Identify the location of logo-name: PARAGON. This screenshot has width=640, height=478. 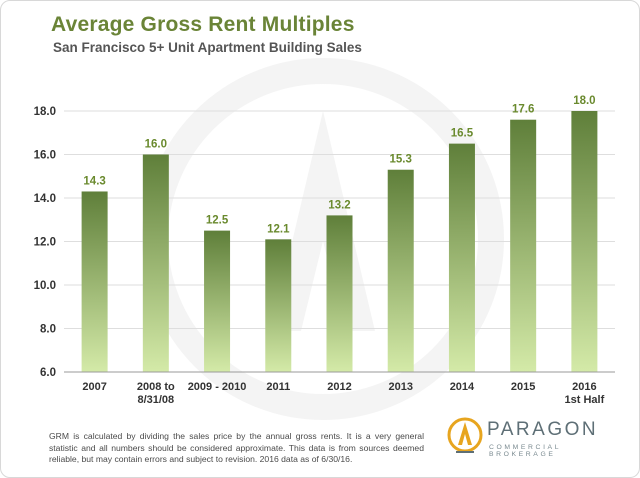
(543, 429).